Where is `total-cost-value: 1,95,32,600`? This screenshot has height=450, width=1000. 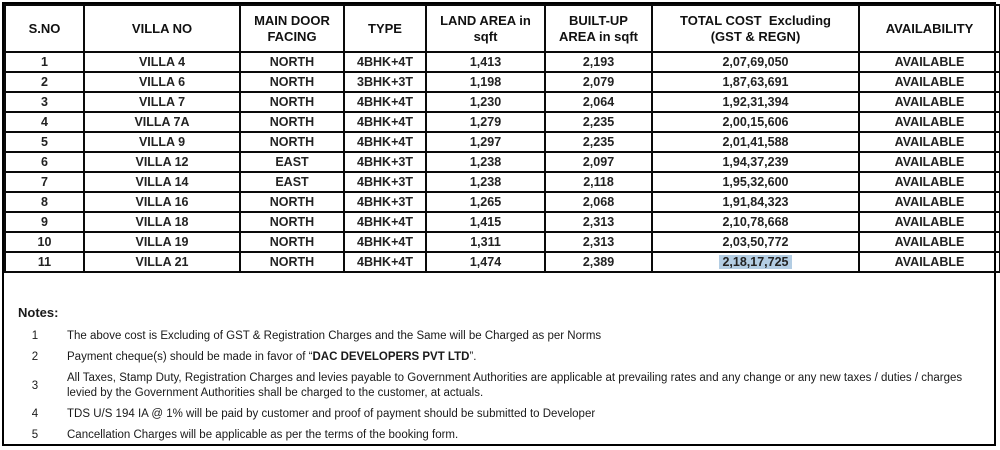
total-cost-value: 1,95,32,600 is located at coordinates (755, 182).